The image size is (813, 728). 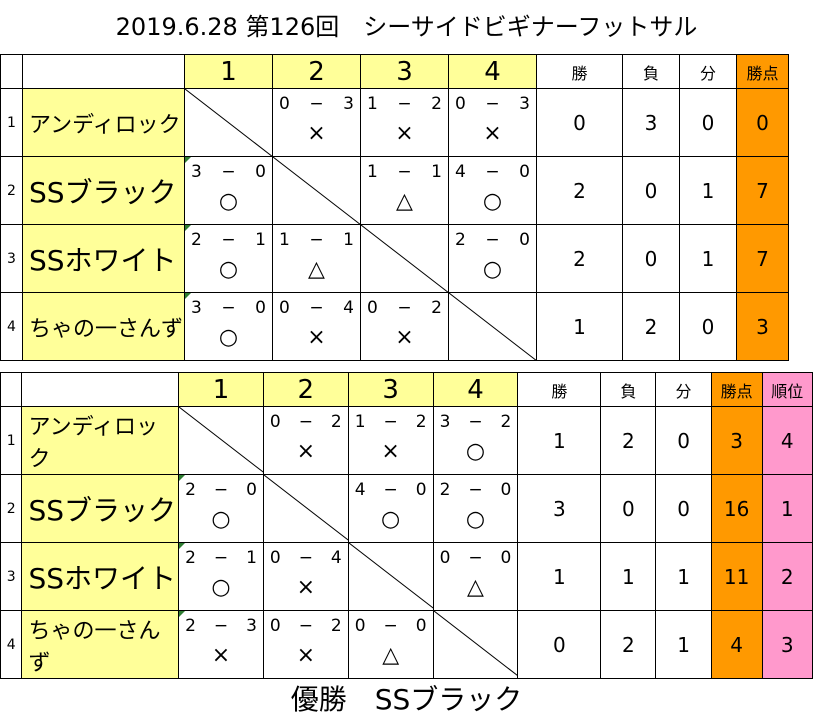 I want to click on score-away: 1, so click(x=251, y=558).